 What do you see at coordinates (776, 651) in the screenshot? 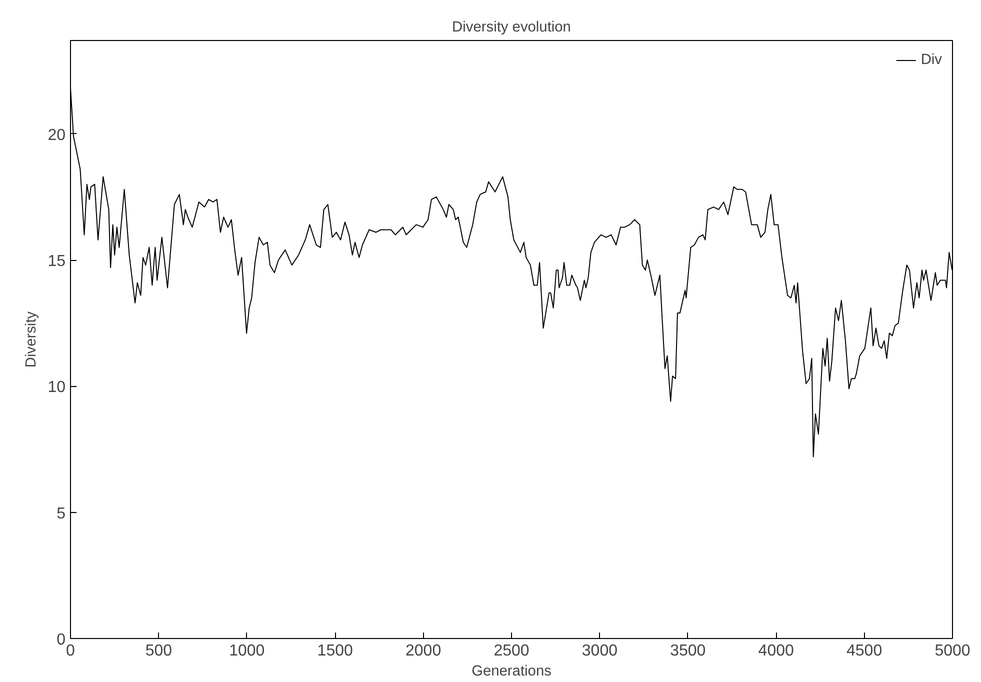
I see `x-tick-label: 4000` at bounding box center [776, 651].